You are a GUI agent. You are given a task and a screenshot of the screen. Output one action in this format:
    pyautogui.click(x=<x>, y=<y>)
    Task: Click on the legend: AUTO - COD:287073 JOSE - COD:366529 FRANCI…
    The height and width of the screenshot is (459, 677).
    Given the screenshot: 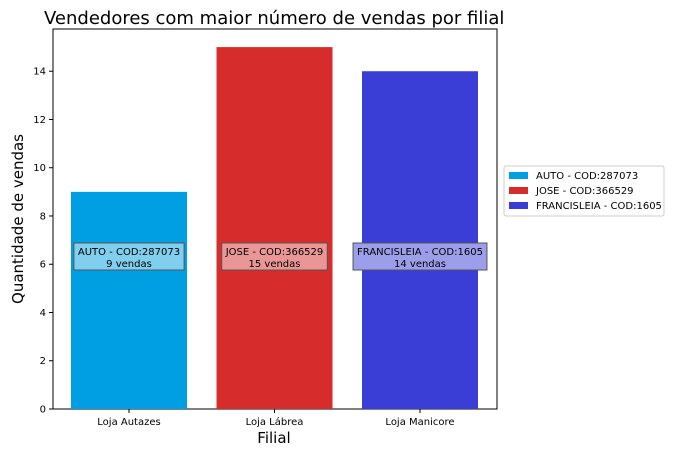 What is the action you would take?
    pyautogui.click(x=584, y=191)
    